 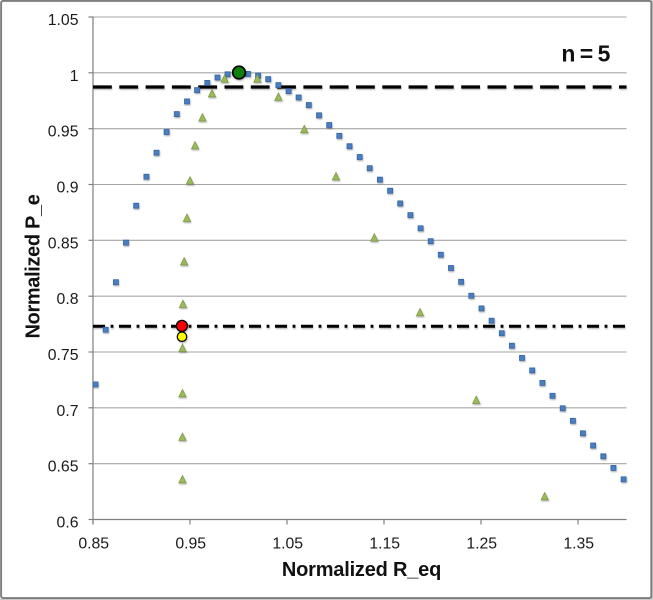 What do you see at coordinates (74, 76) in the screenshot?
I see `svg-text: 1` at bounding box center [74, 76].